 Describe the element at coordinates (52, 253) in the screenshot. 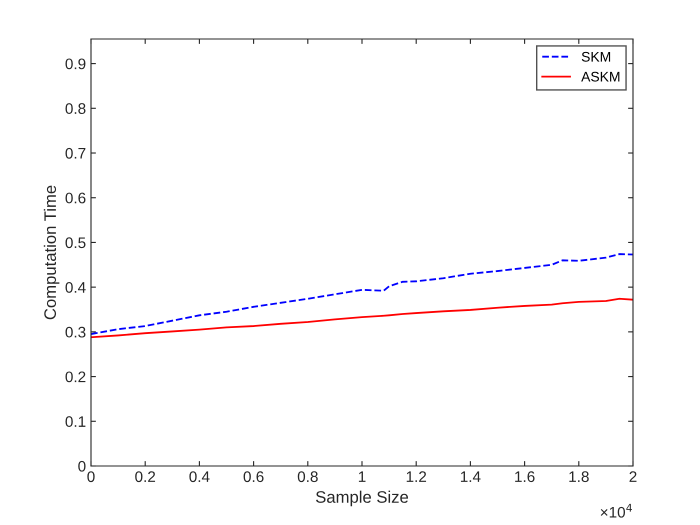

I see `y-axis-title: Computation Time` at that location.